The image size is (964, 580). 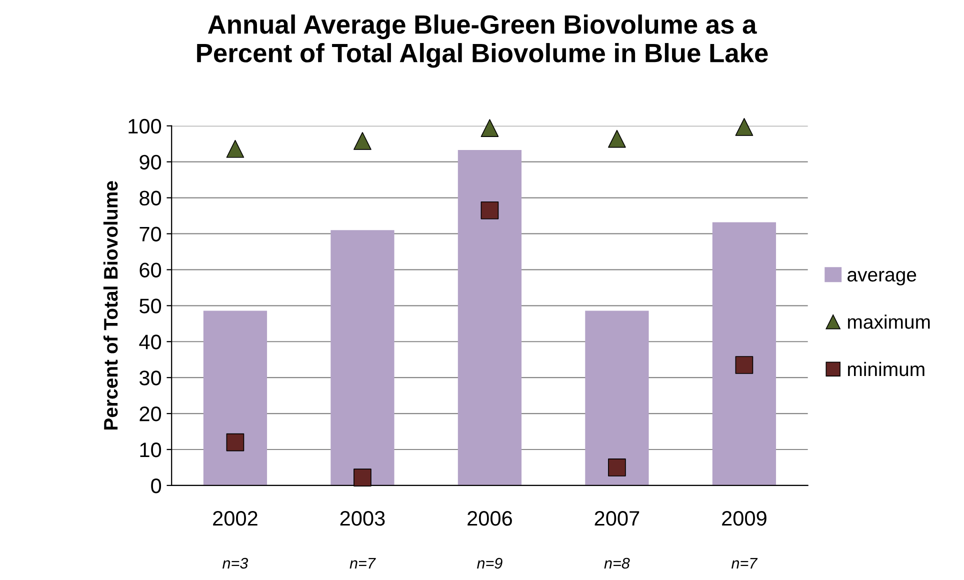 What do you see at coordinates (482, 41) in the screenshot?
I see `chart-title: Annual Average Blue-Green Biovolume as a Percent of Total Algal Biovolume in Blue Lake` at bounding box center [482, 41].